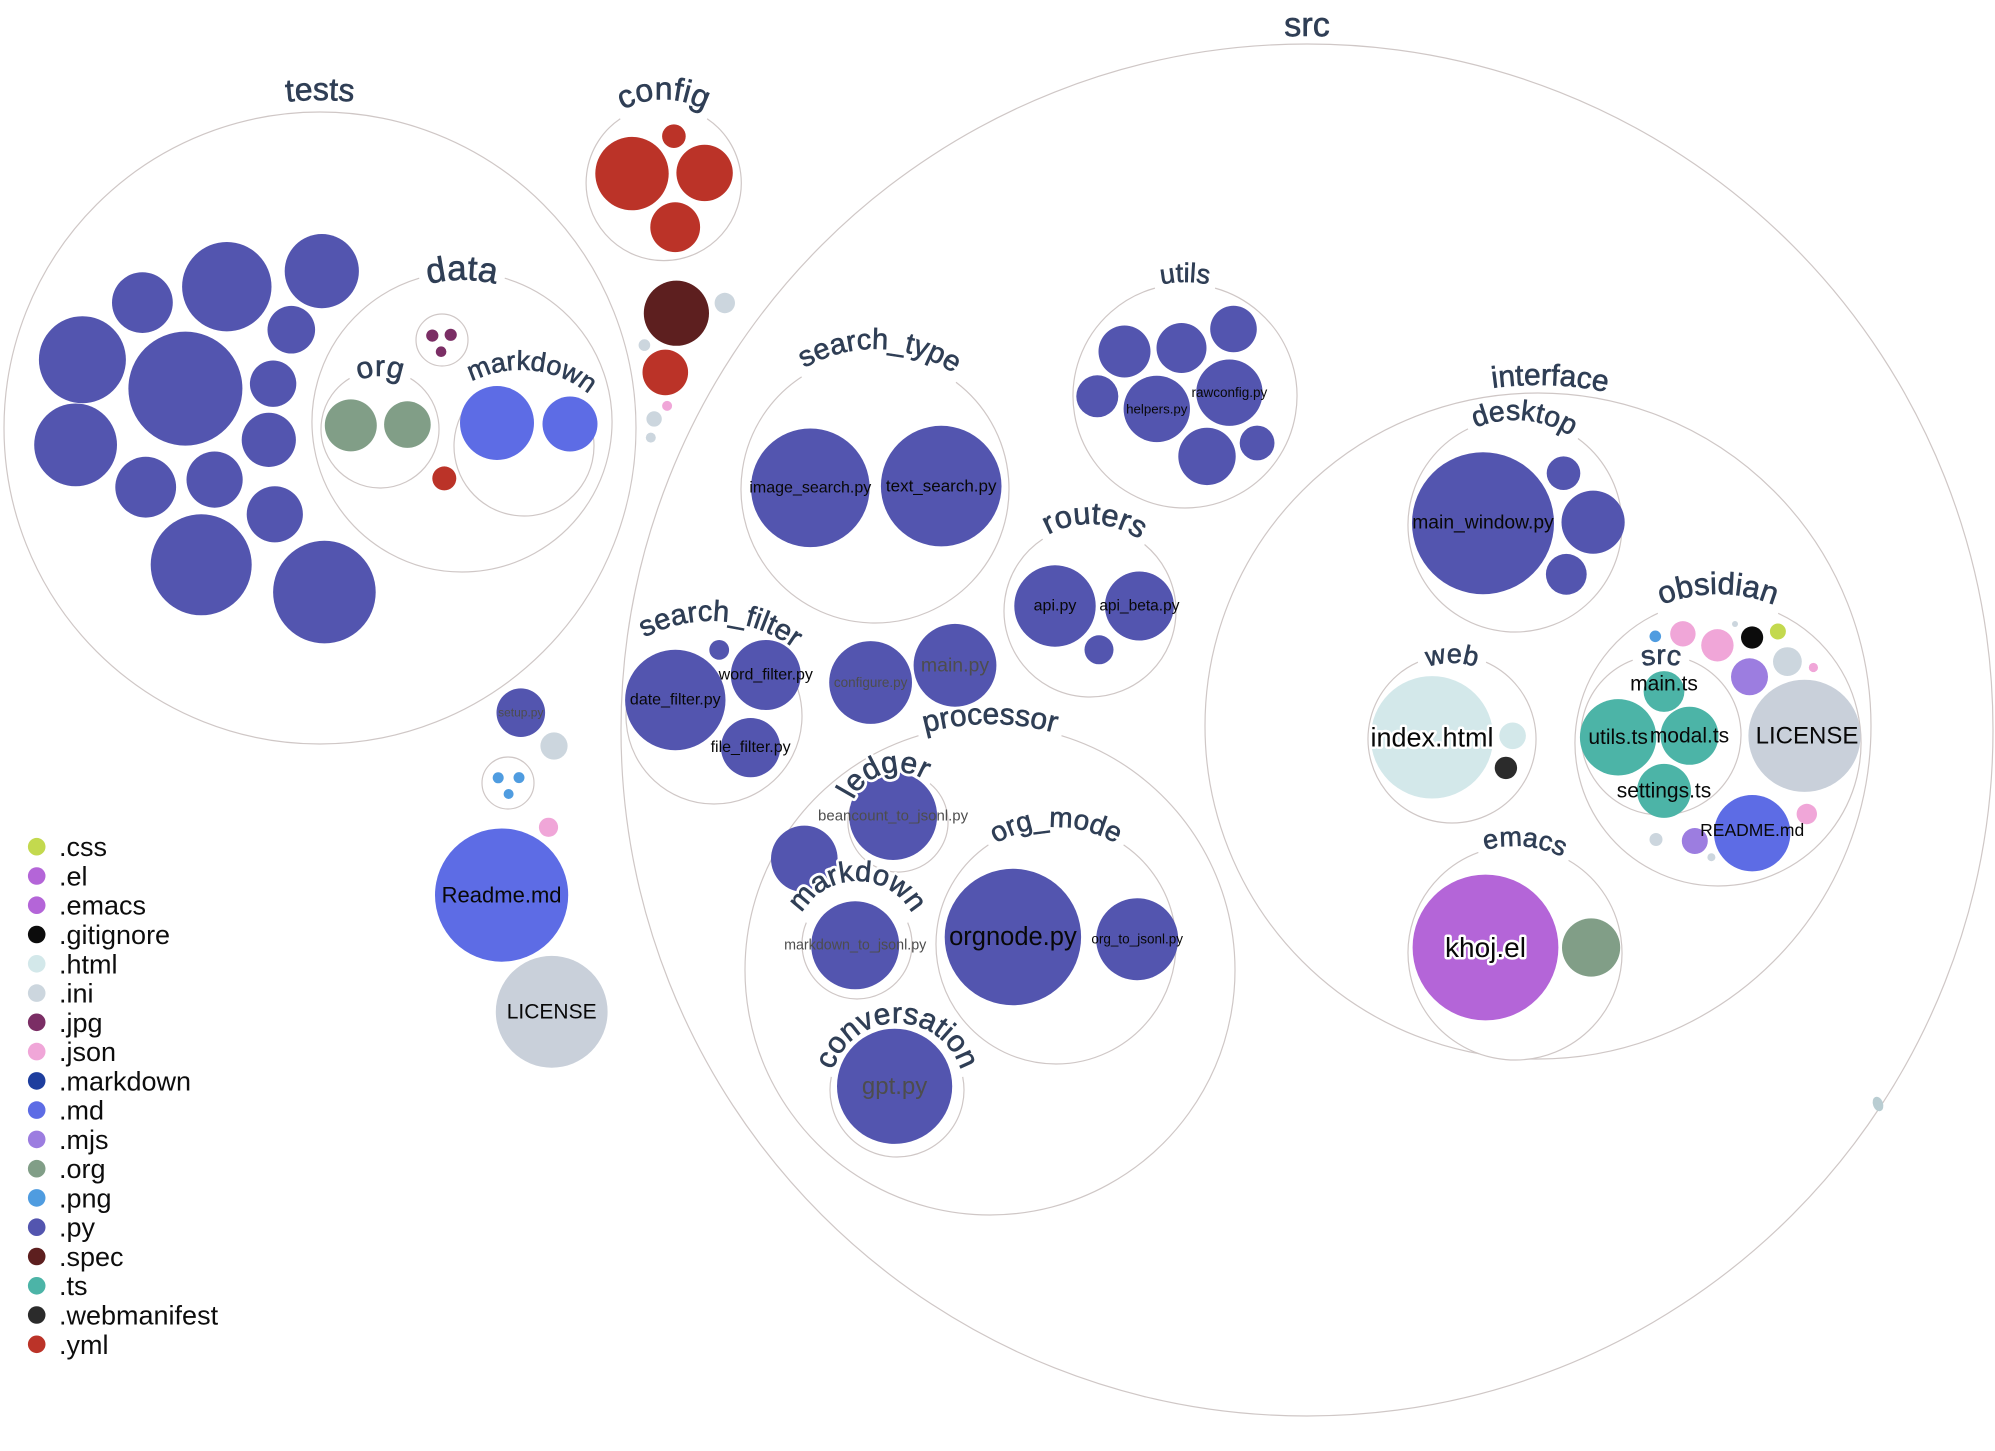  What do you see at coordinates (1230, 392) in the screenshot?
I see `svg-text: rawconfig.py` at bounding box center [1230, 392].